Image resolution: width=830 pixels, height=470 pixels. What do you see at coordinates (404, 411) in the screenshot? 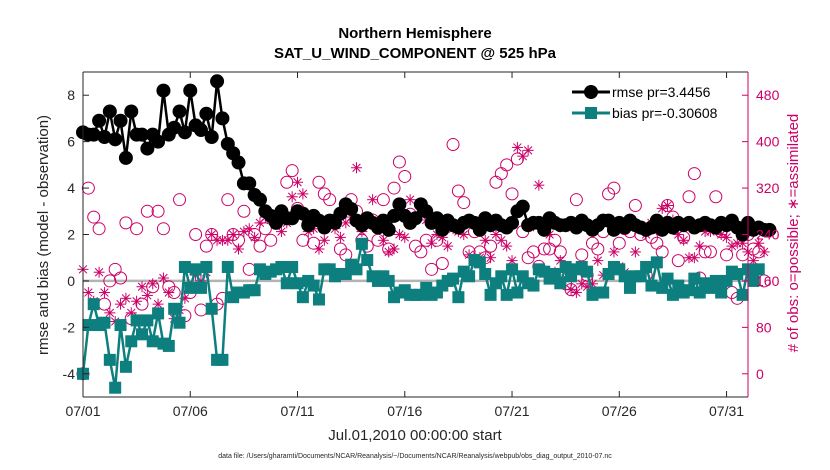
I see `x-tick-label: 07/16` at bounding box center [404, 411].